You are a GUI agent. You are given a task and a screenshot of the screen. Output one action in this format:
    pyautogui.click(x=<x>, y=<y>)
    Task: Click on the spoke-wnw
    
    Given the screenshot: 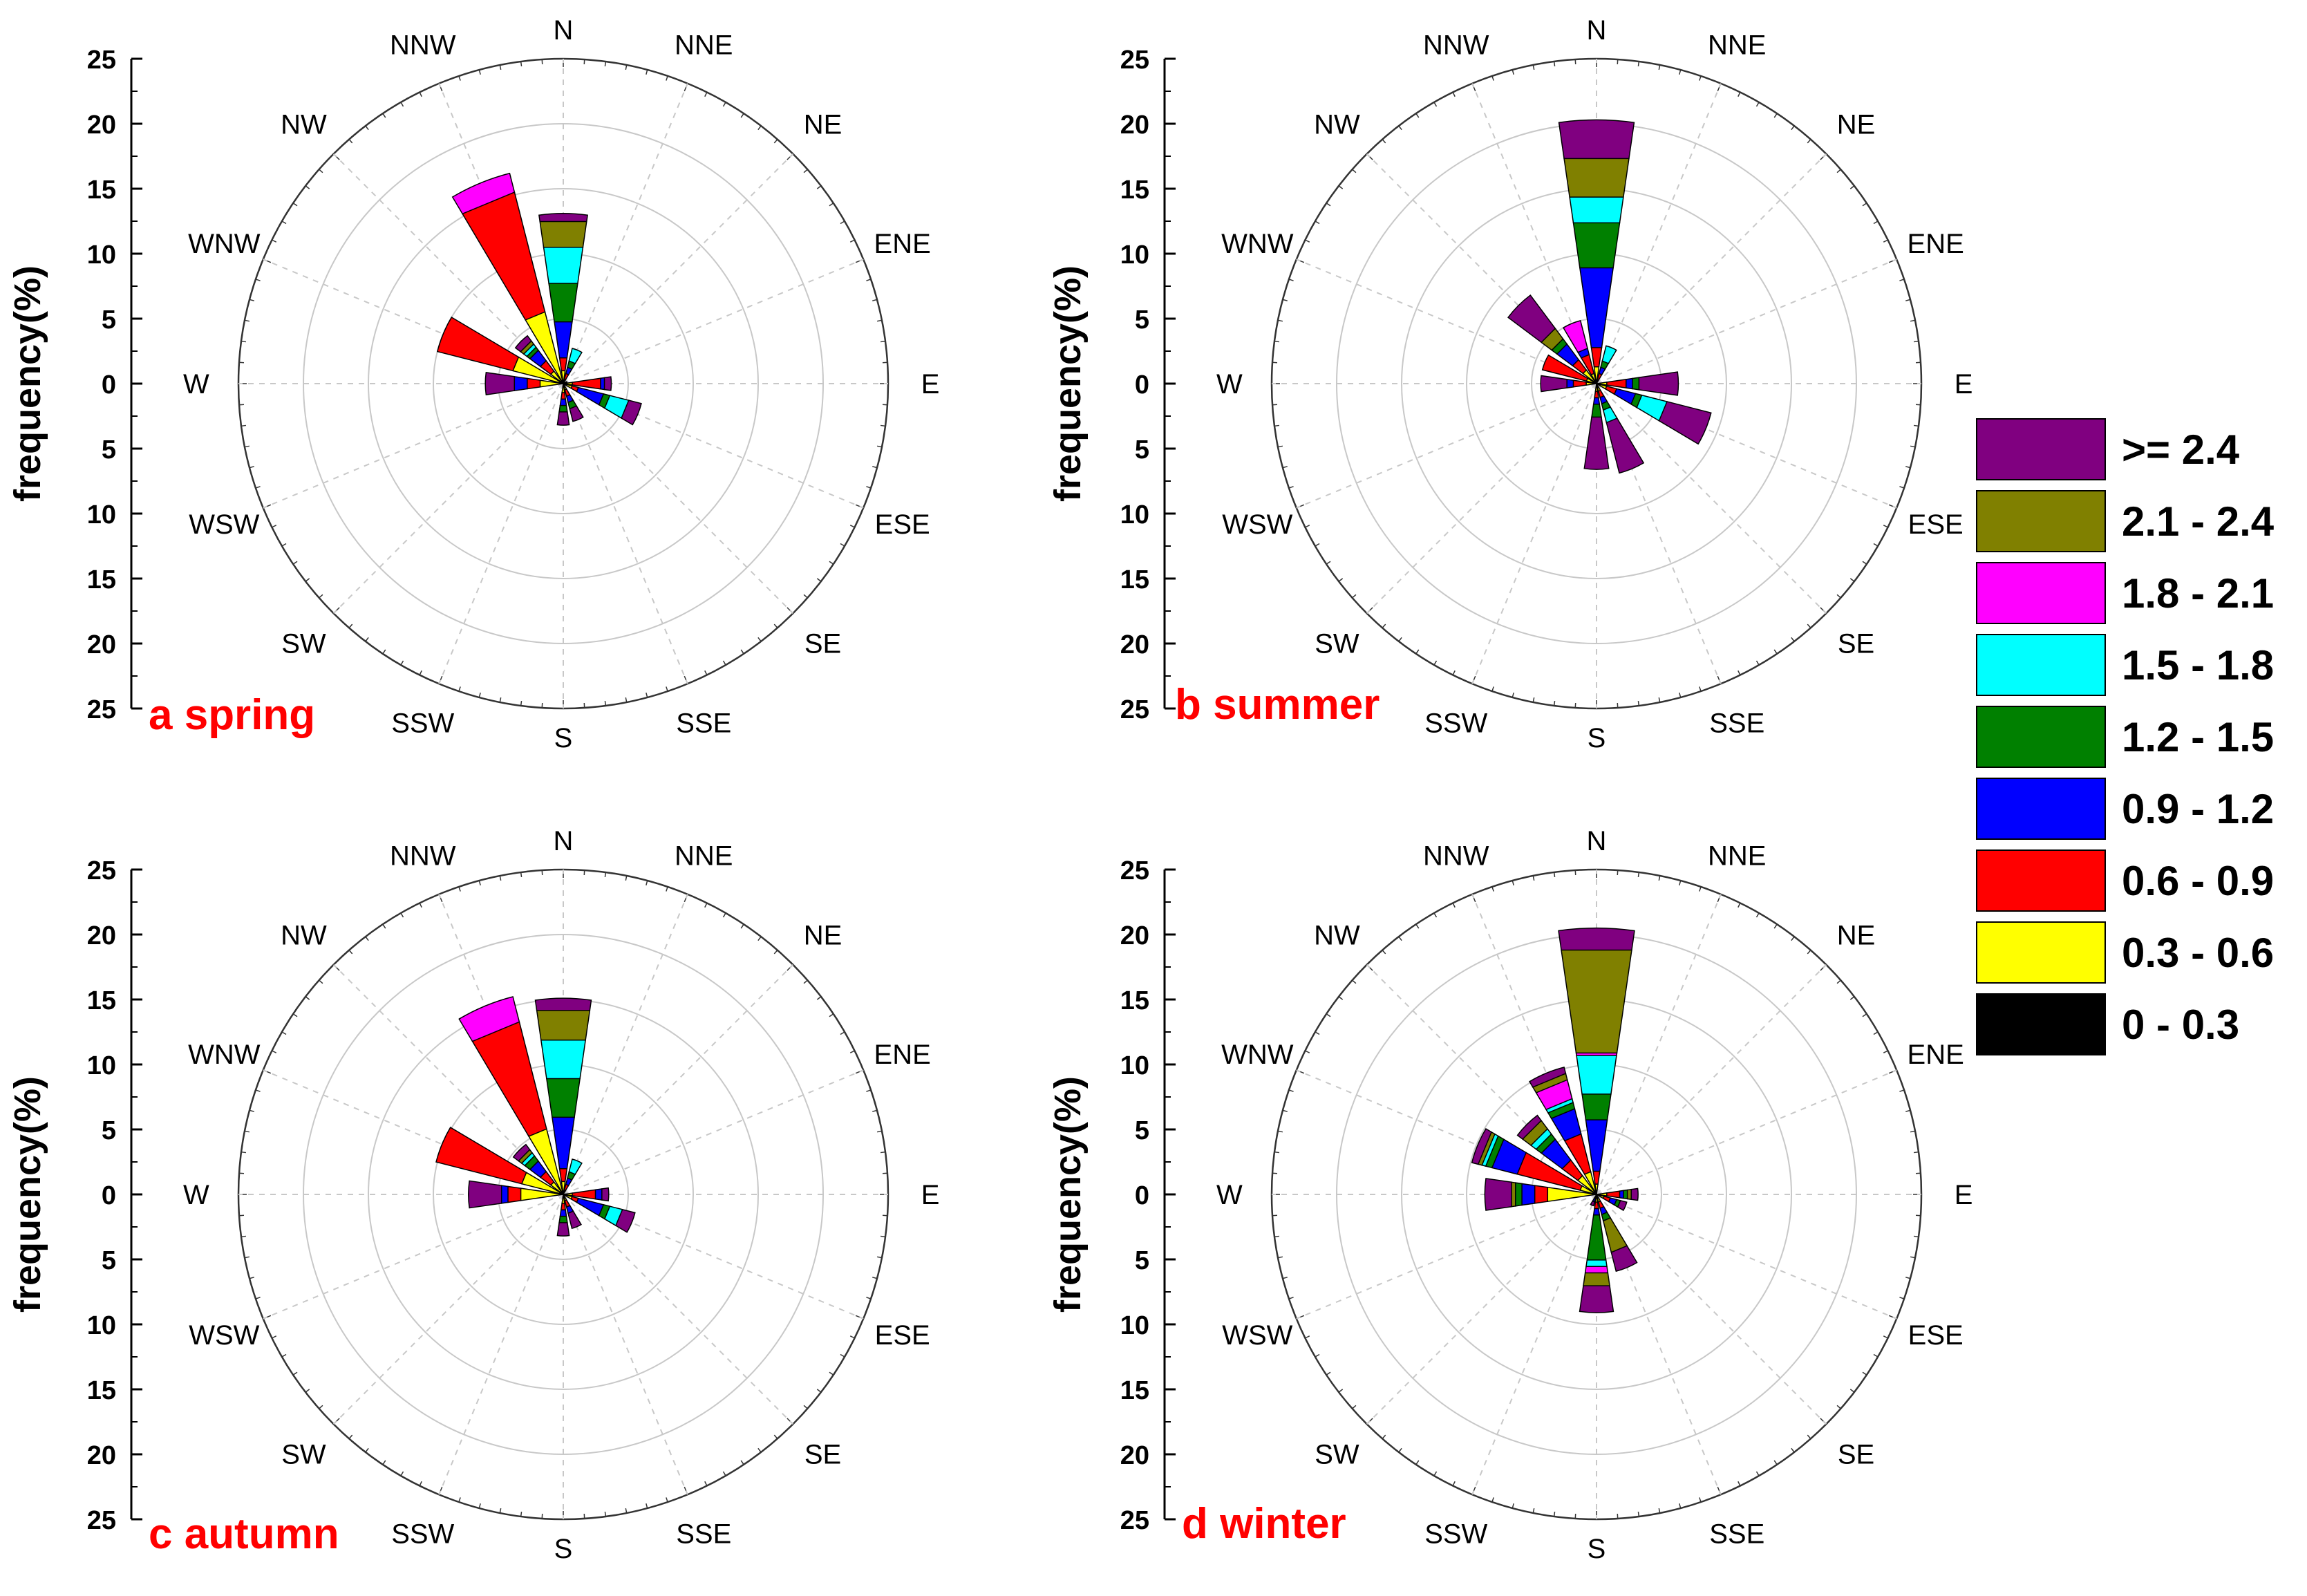 What is the action you would take?
    pyautogui.click(x=413, y=321)
    